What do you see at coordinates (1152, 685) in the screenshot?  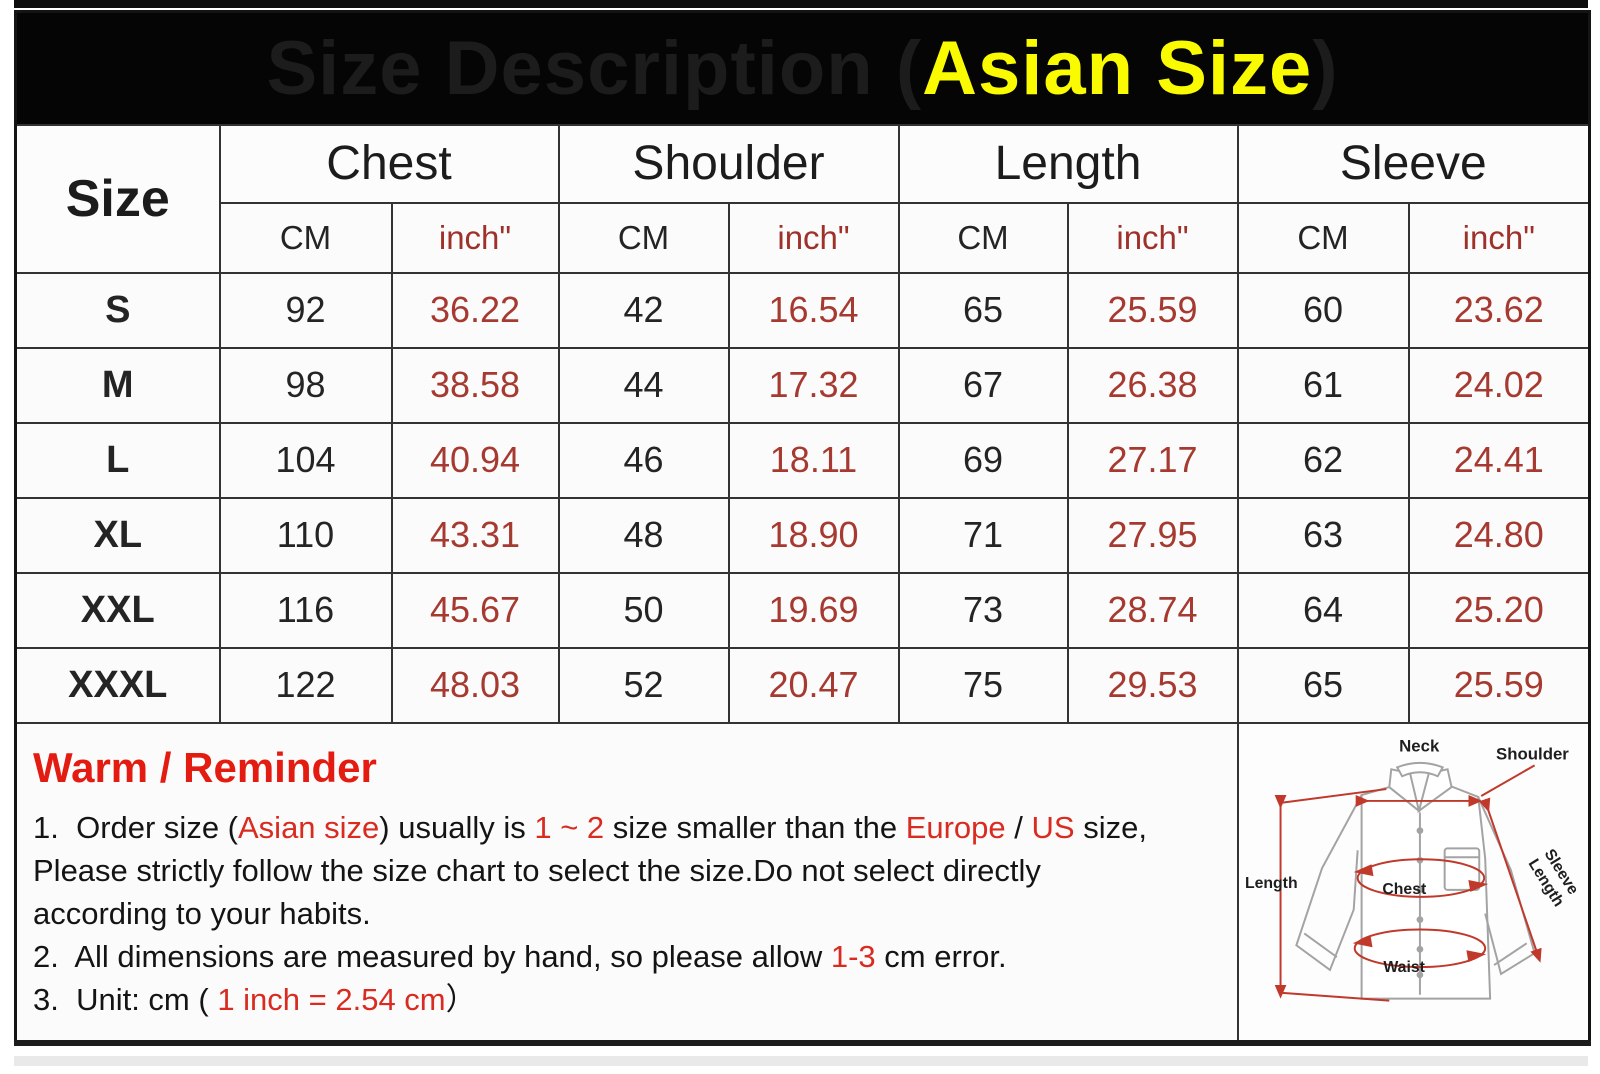 I see `inch-value: 29.53` at bounding box center [1152, 685].